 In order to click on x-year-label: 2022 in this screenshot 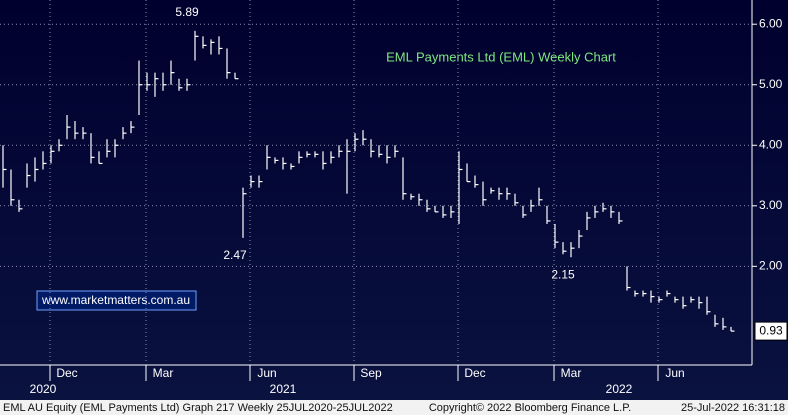, I will do `click(619, 389)`.